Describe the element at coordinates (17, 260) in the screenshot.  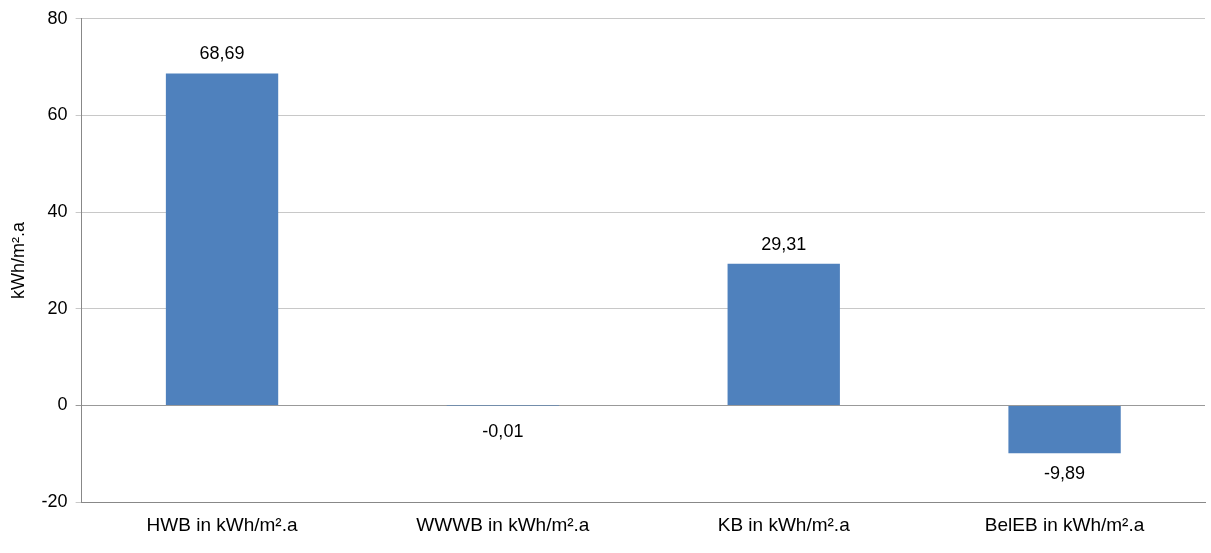
I see `y-axis-title: kWh/m².a` at that location.